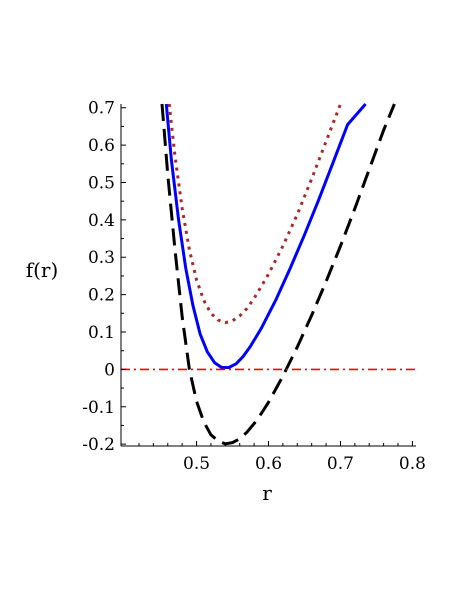 The height and width of the screenshot is (599, 463). I want to click on y-axis-title: f(r), so click(42, 270).